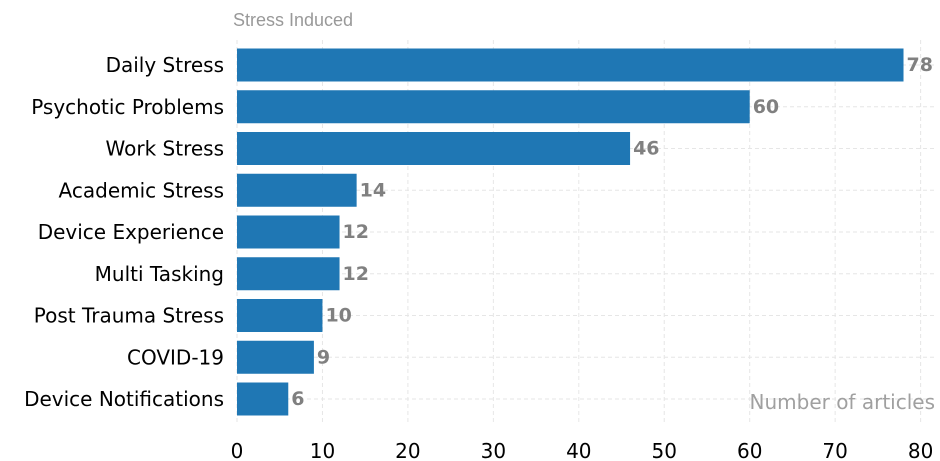 This screenshot has height=461, width=940. I want to click on value-label-2: 46, so click(646, 149).